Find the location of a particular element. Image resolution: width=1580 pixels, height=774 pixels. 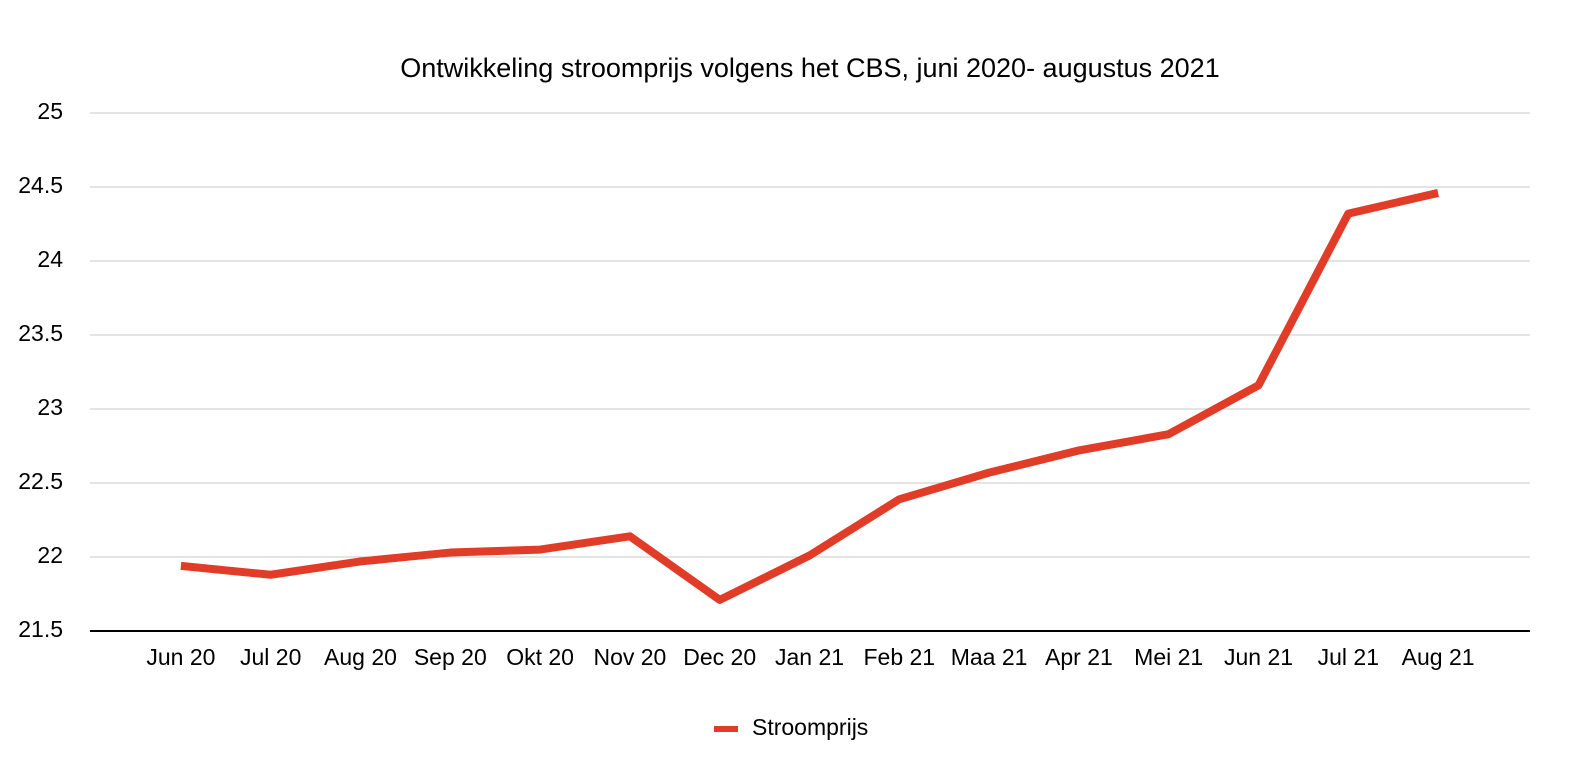

y-tick-label: 22 is located at coordinates (50, 555).